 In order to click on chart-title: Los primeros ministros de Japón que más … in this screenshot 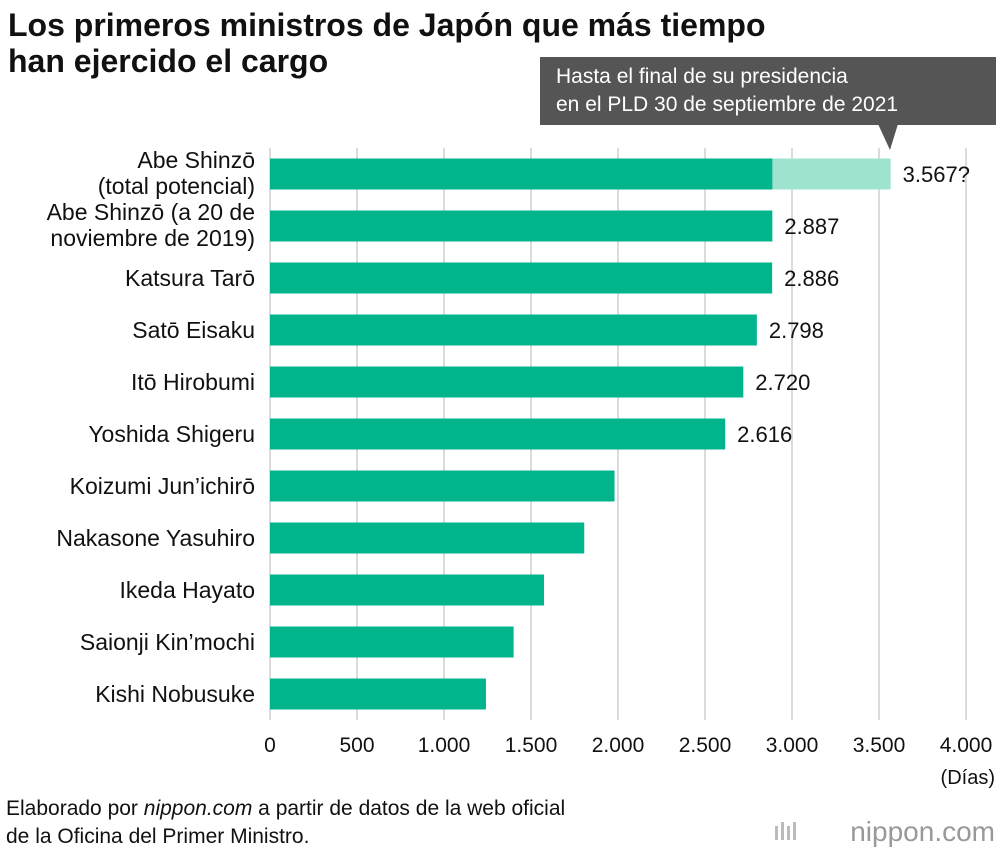, I will do `click(387, 43)`.